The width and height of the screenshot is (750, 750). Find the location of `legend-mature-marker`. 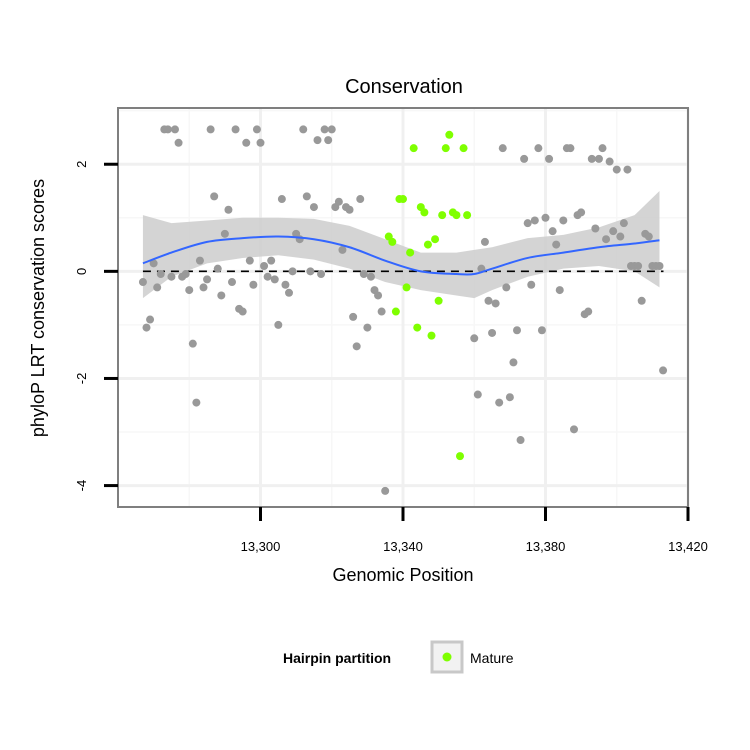

legend-mature-marker is located at coordinates (447, 657).